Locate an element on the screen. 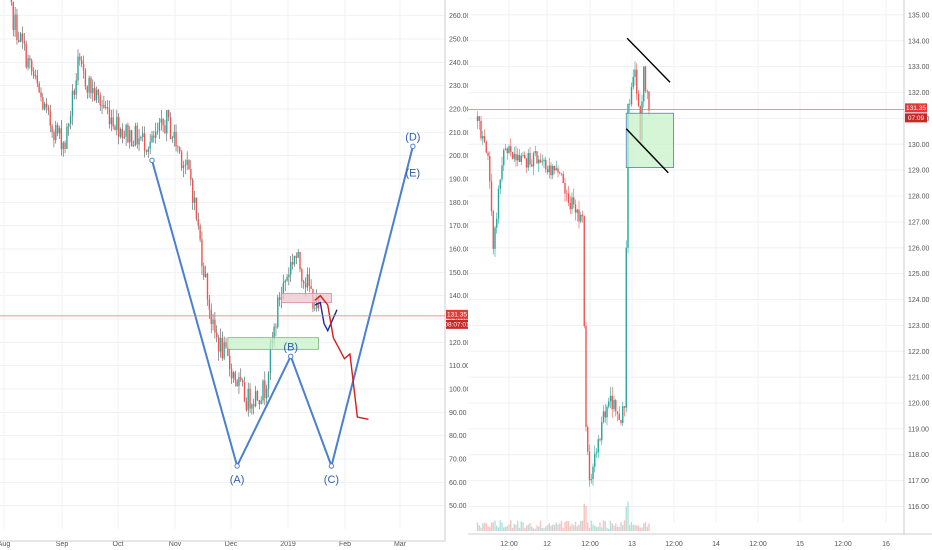 The height and width of the screenshot is (550, 932). y-tick-label: 133.00 is located at coordinates (919, 67).